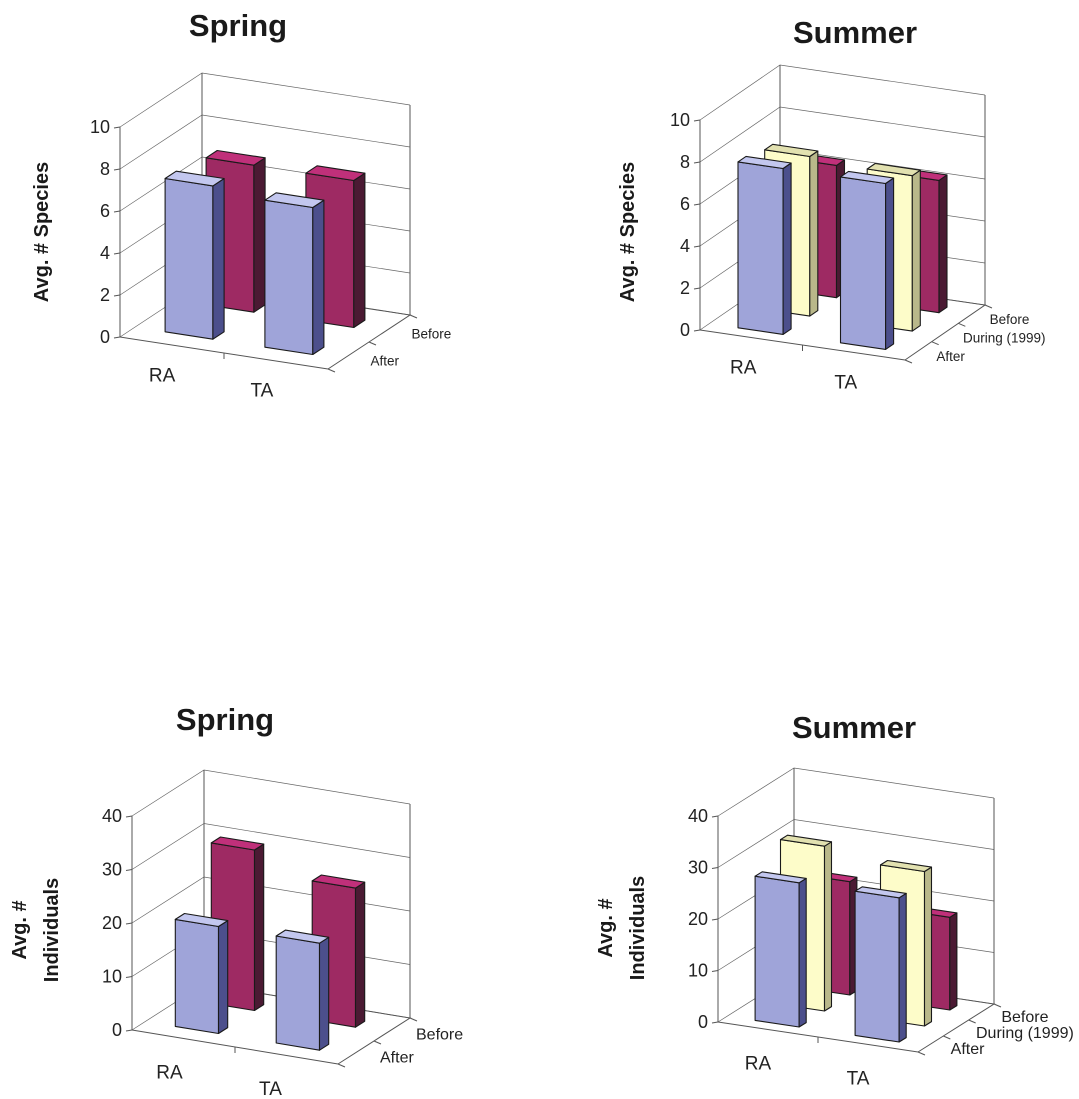 This screenshot has height=1099, width=1079. What do you see at coordinates (685, 288) in the screenshot?
I see `y-tick-label: 2` at bounding box center [685, 288].